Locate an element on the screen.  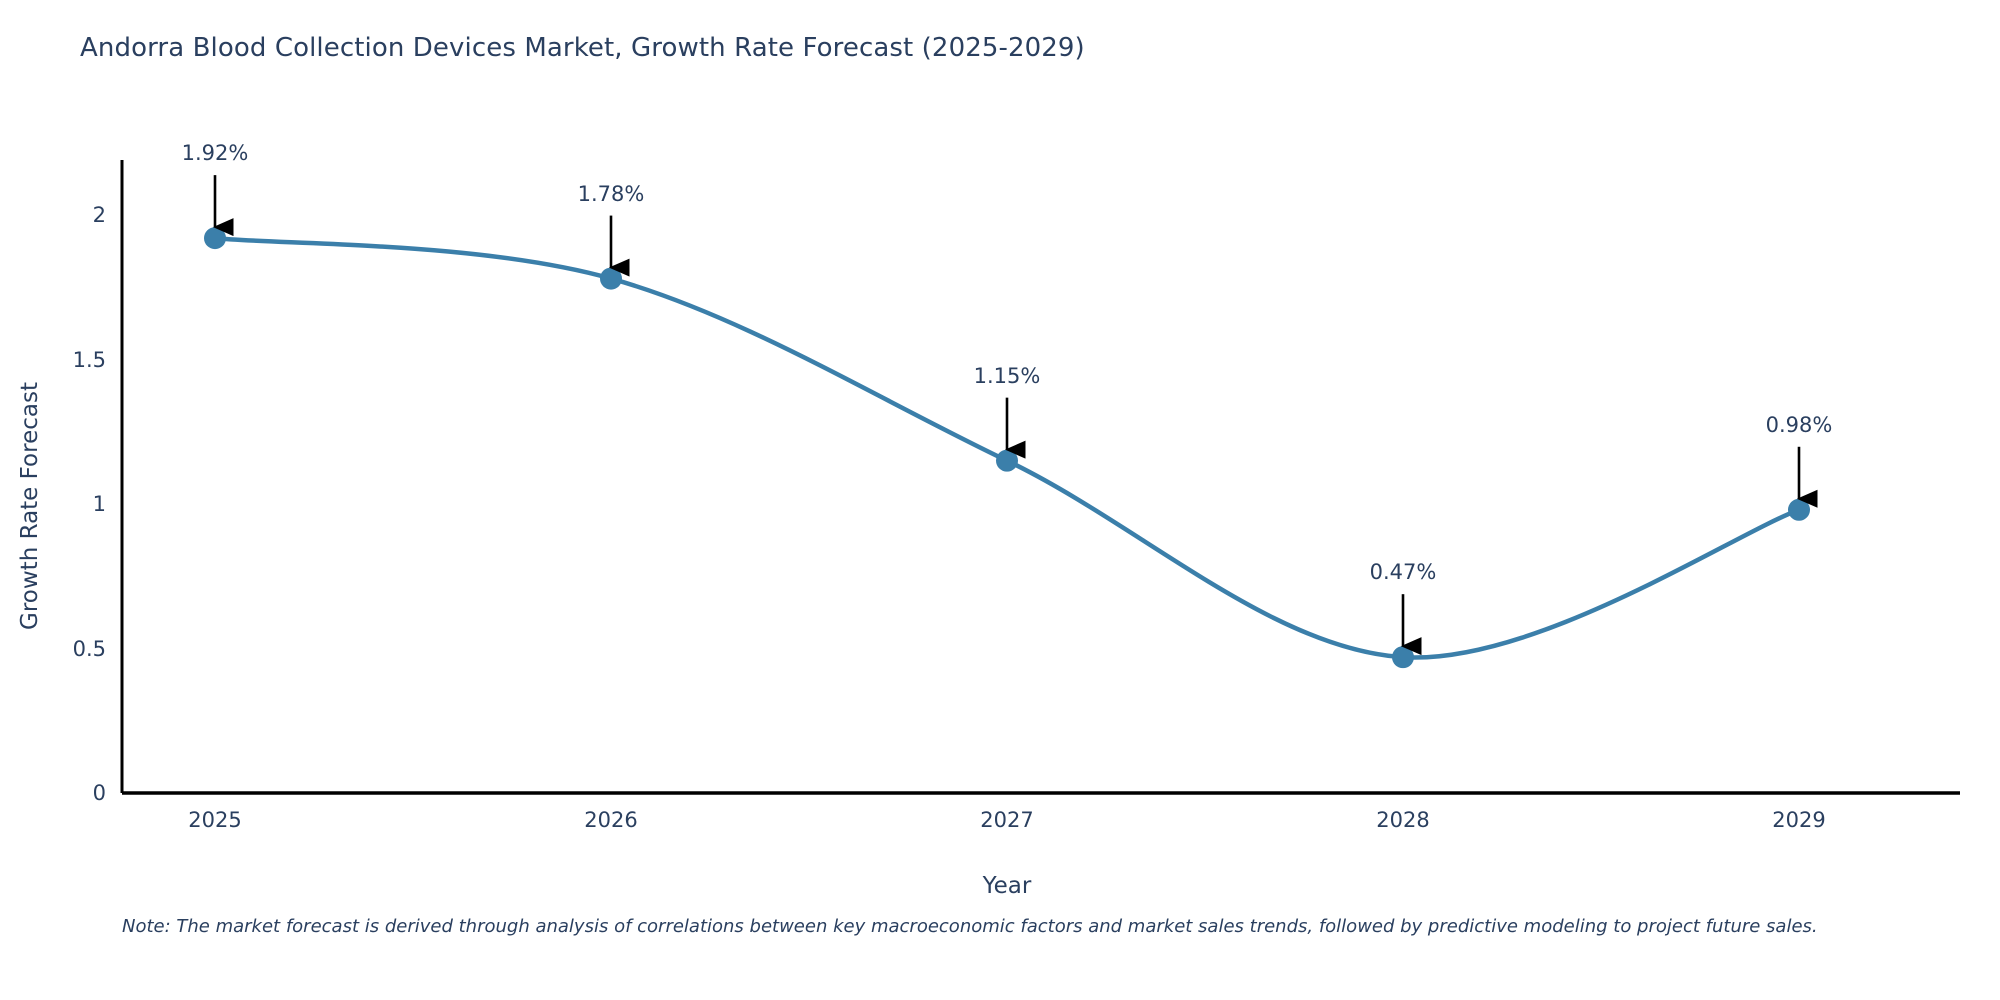
x-axis-tick-label: 2027 is located at coordinates (1007, 820).